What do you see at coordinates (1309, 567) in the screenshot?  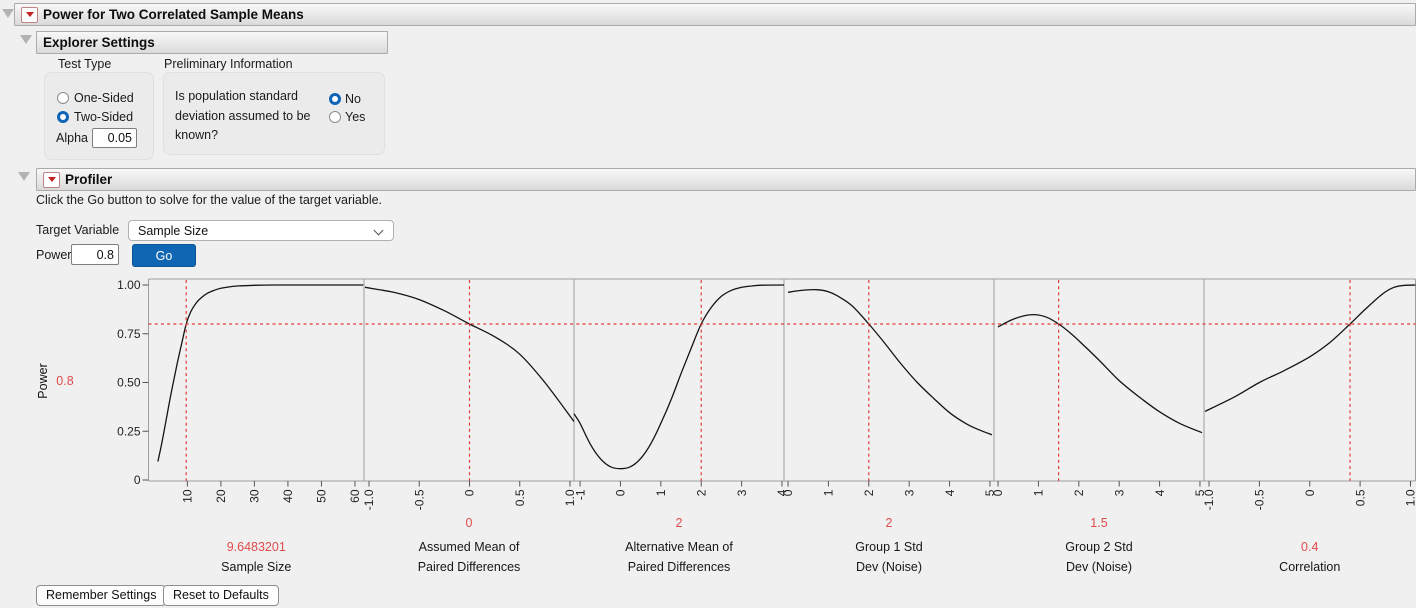 I see `factor-name: Correlation` at bounding box center [1309, 567].